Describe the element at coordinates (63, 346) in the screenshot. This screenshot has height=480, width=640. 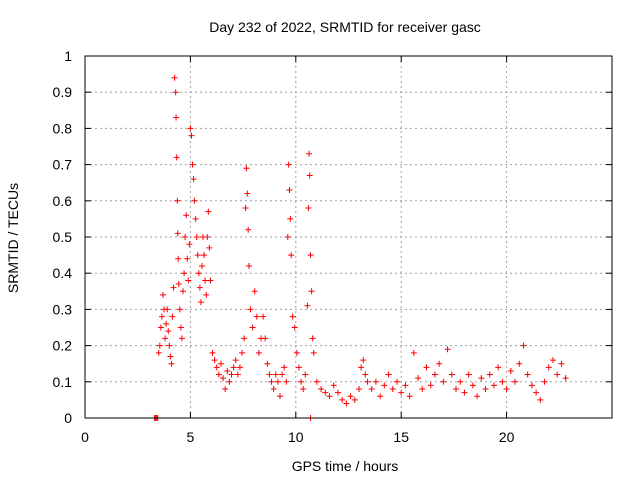
I see `y-tick-label: 0.2` at that location.